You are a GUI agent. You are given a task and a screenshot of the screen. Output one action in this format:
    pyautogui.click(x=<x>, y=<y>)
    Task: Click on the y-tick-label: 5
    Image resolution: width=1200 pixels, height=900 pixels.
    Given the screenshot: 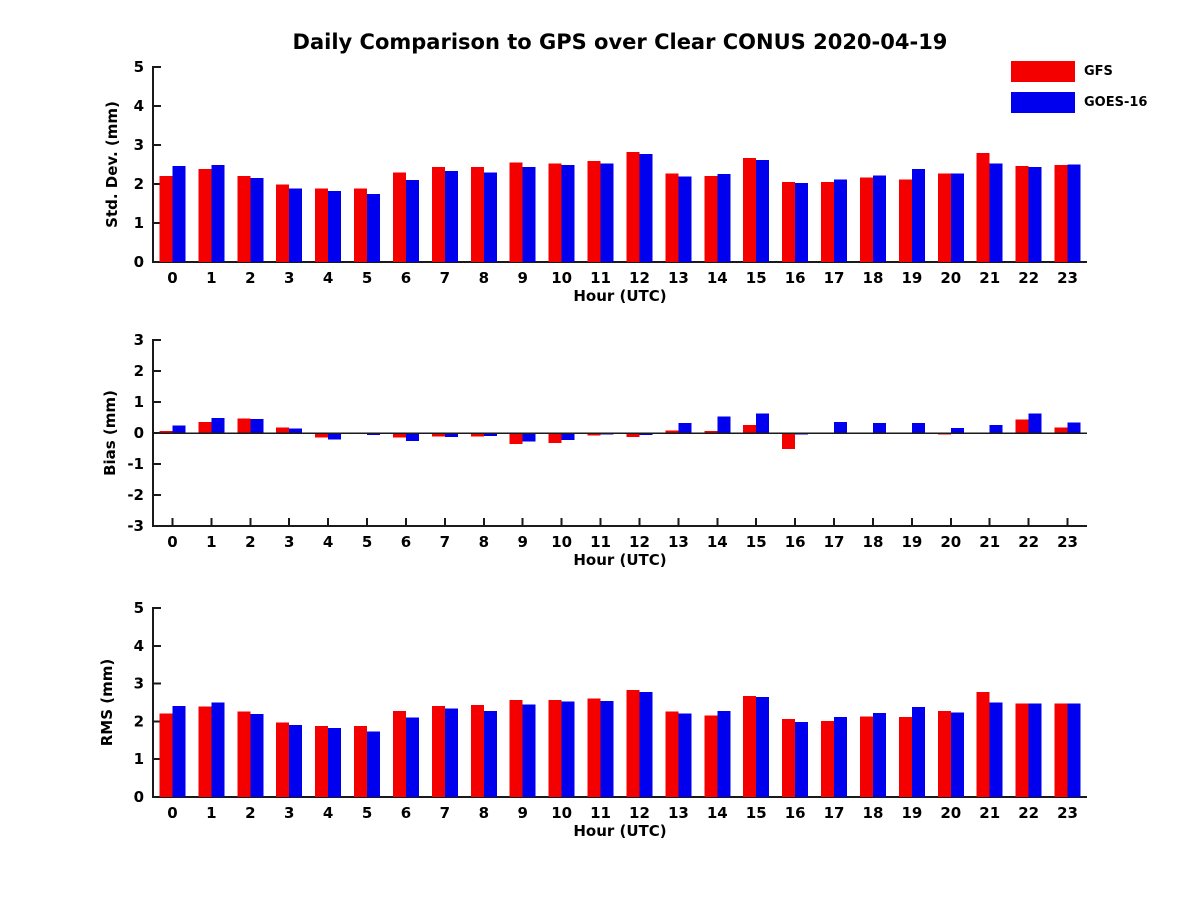 What is the action you would take?
    pyautogui.click(x=139, y=608)
    